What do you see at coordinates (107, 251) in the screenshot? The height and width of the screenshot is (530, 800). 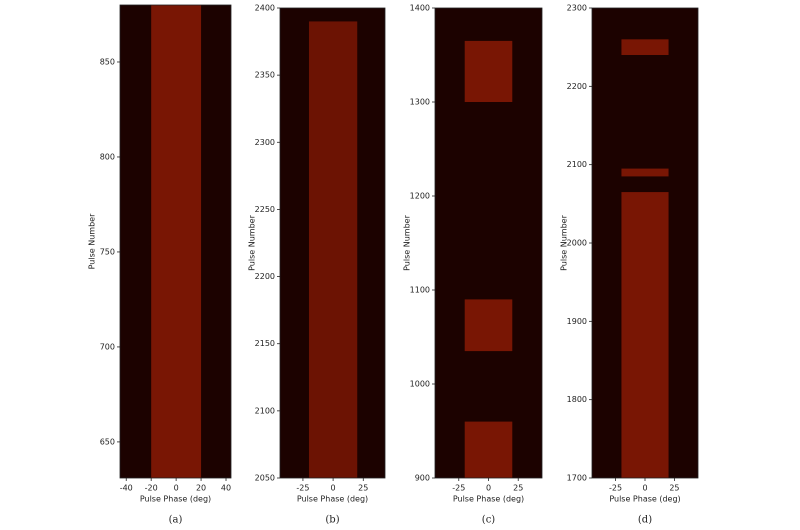 I see `y-tick-label: 750` at bounding box center [107, 251].